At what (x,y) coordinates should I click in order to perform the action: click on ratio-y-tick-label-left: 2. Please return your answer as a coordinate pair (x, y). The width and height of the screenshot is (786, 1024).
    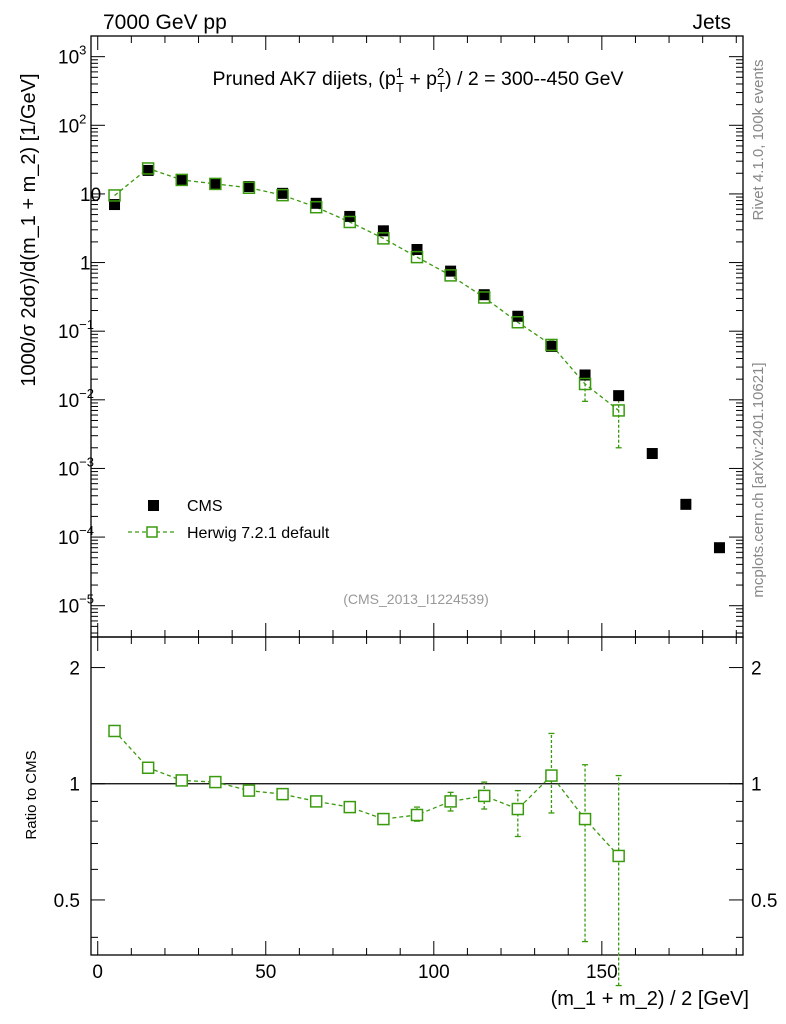
    Looking at the image, I should click on (74, 669).